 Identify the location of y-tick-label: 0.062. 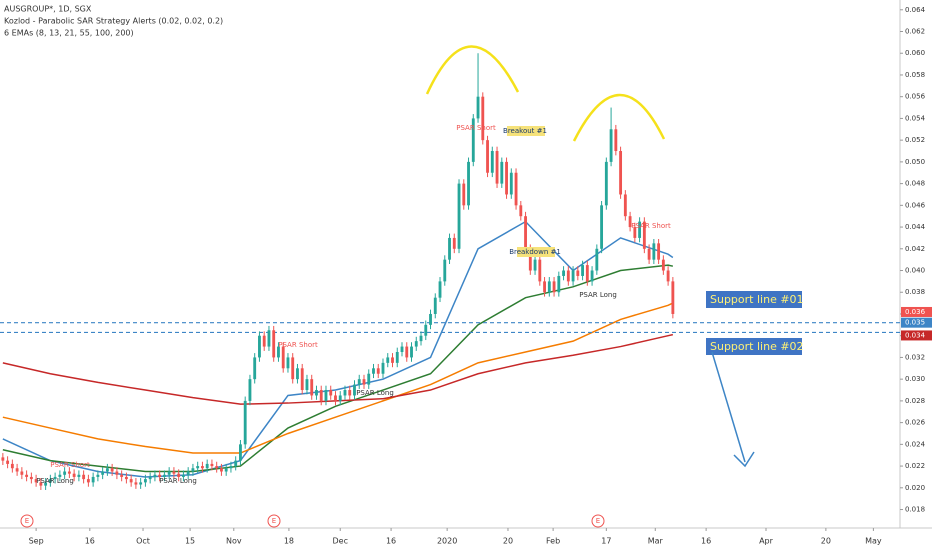
(915, 32).